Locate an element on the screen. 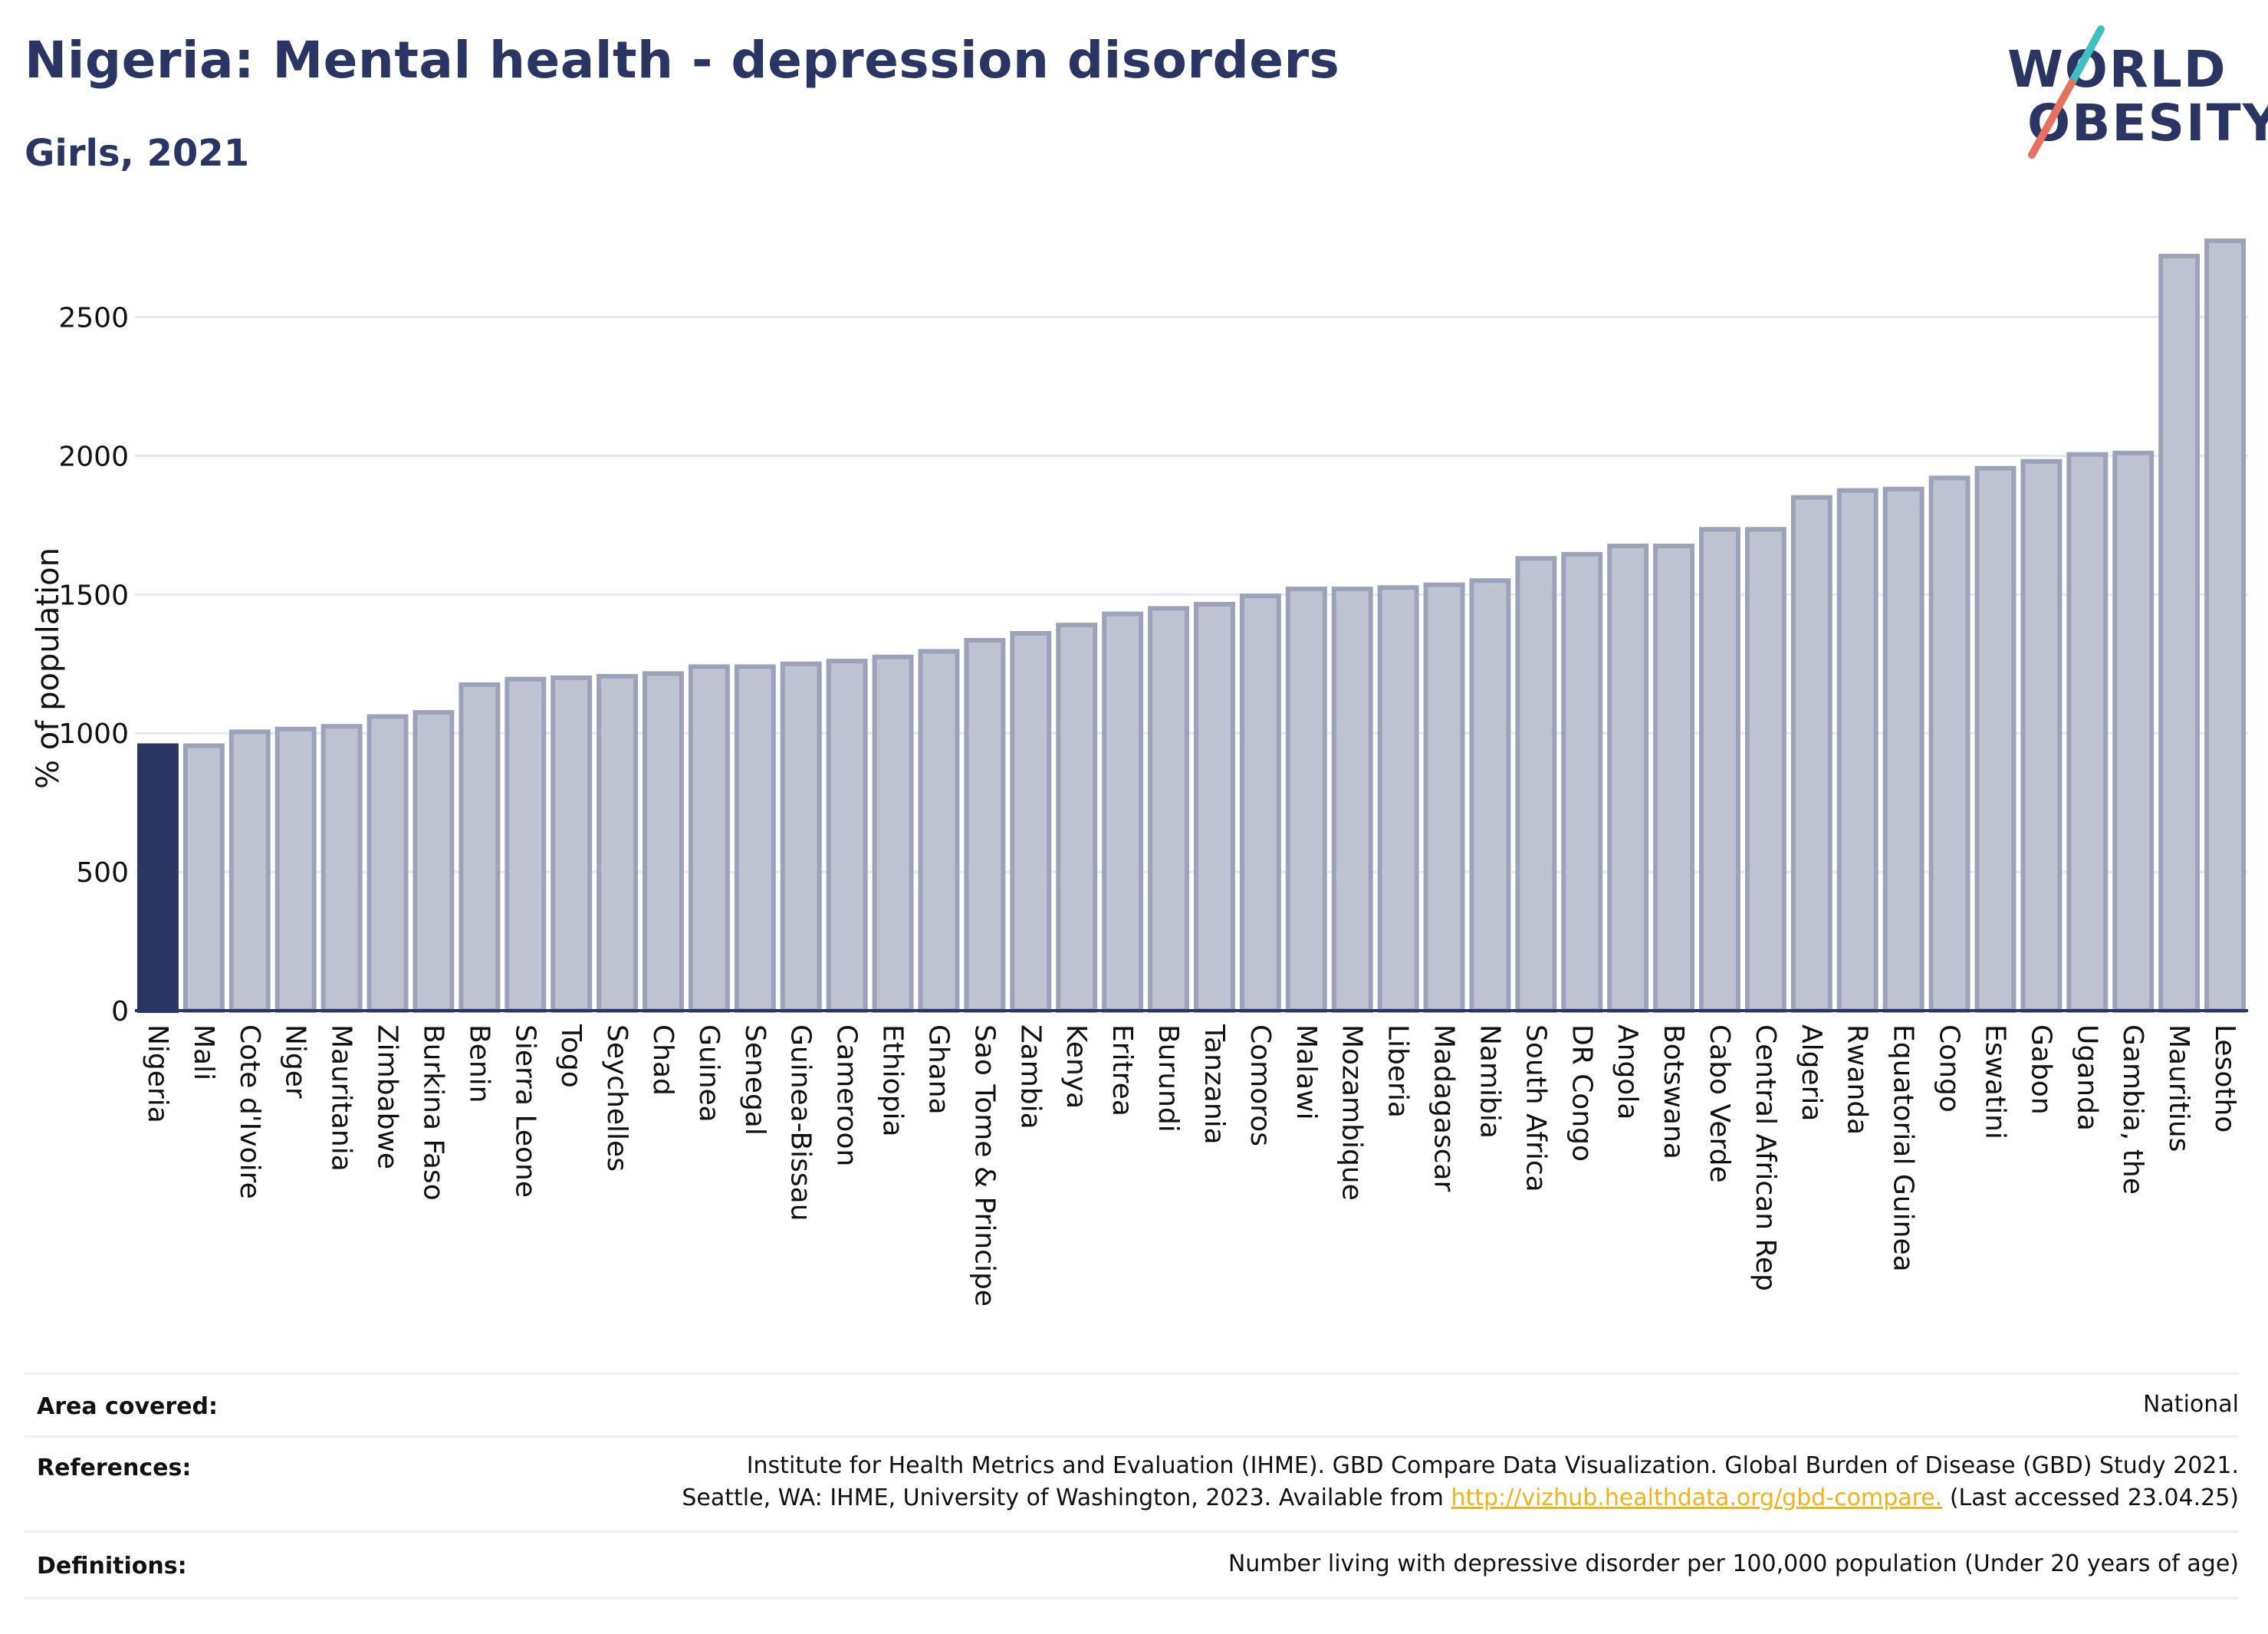  bar-ghana is located at coordinates (939, 831).